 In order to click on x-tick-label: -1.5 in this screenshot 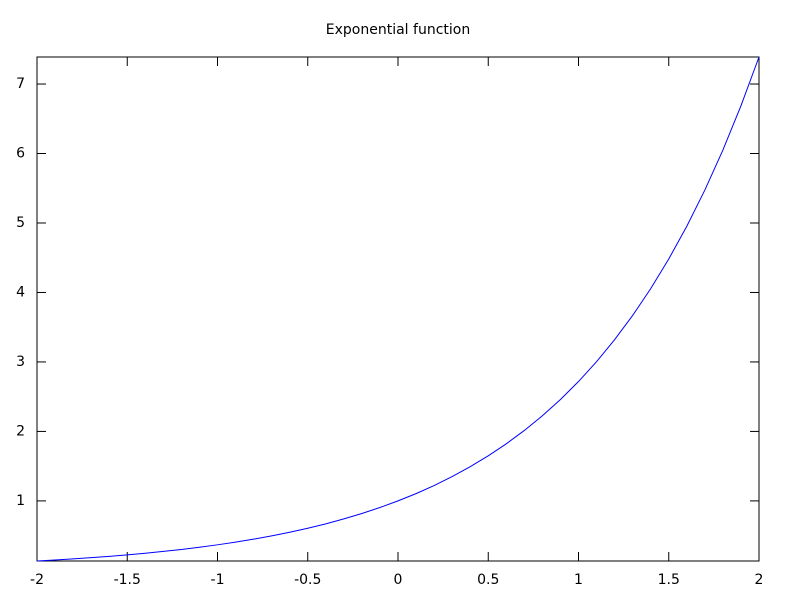, I will do `click(127, 580)`.